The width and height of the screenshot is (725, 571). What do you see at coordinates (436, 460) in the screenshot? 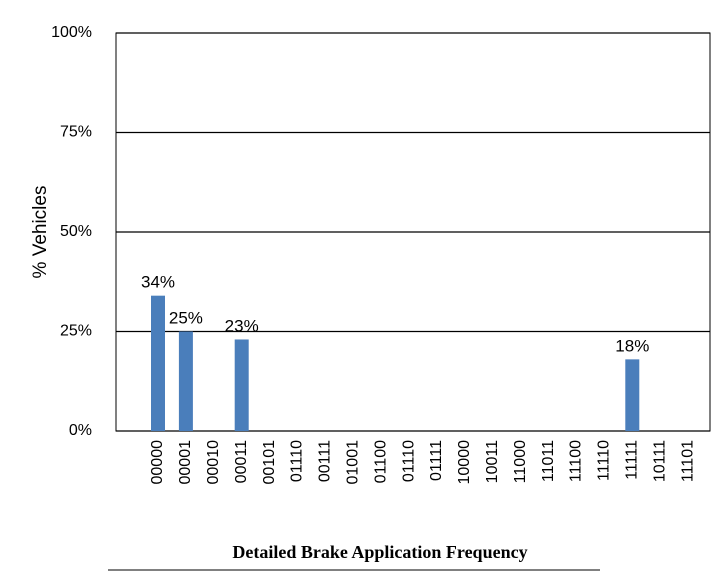
I see `x-tick-label: 01111` at bounding box center [436, 460].